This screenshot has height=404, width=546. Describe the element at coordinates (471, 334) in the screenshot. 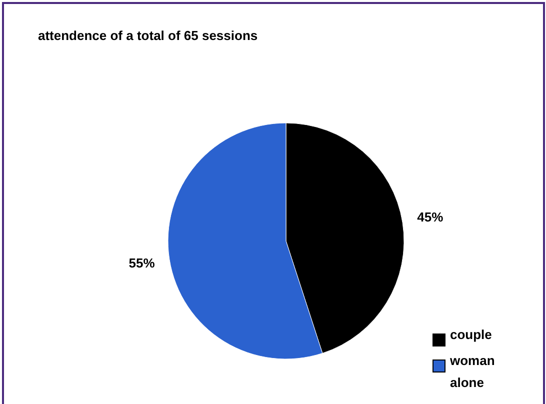

I see `legend-label: couple` at that location.